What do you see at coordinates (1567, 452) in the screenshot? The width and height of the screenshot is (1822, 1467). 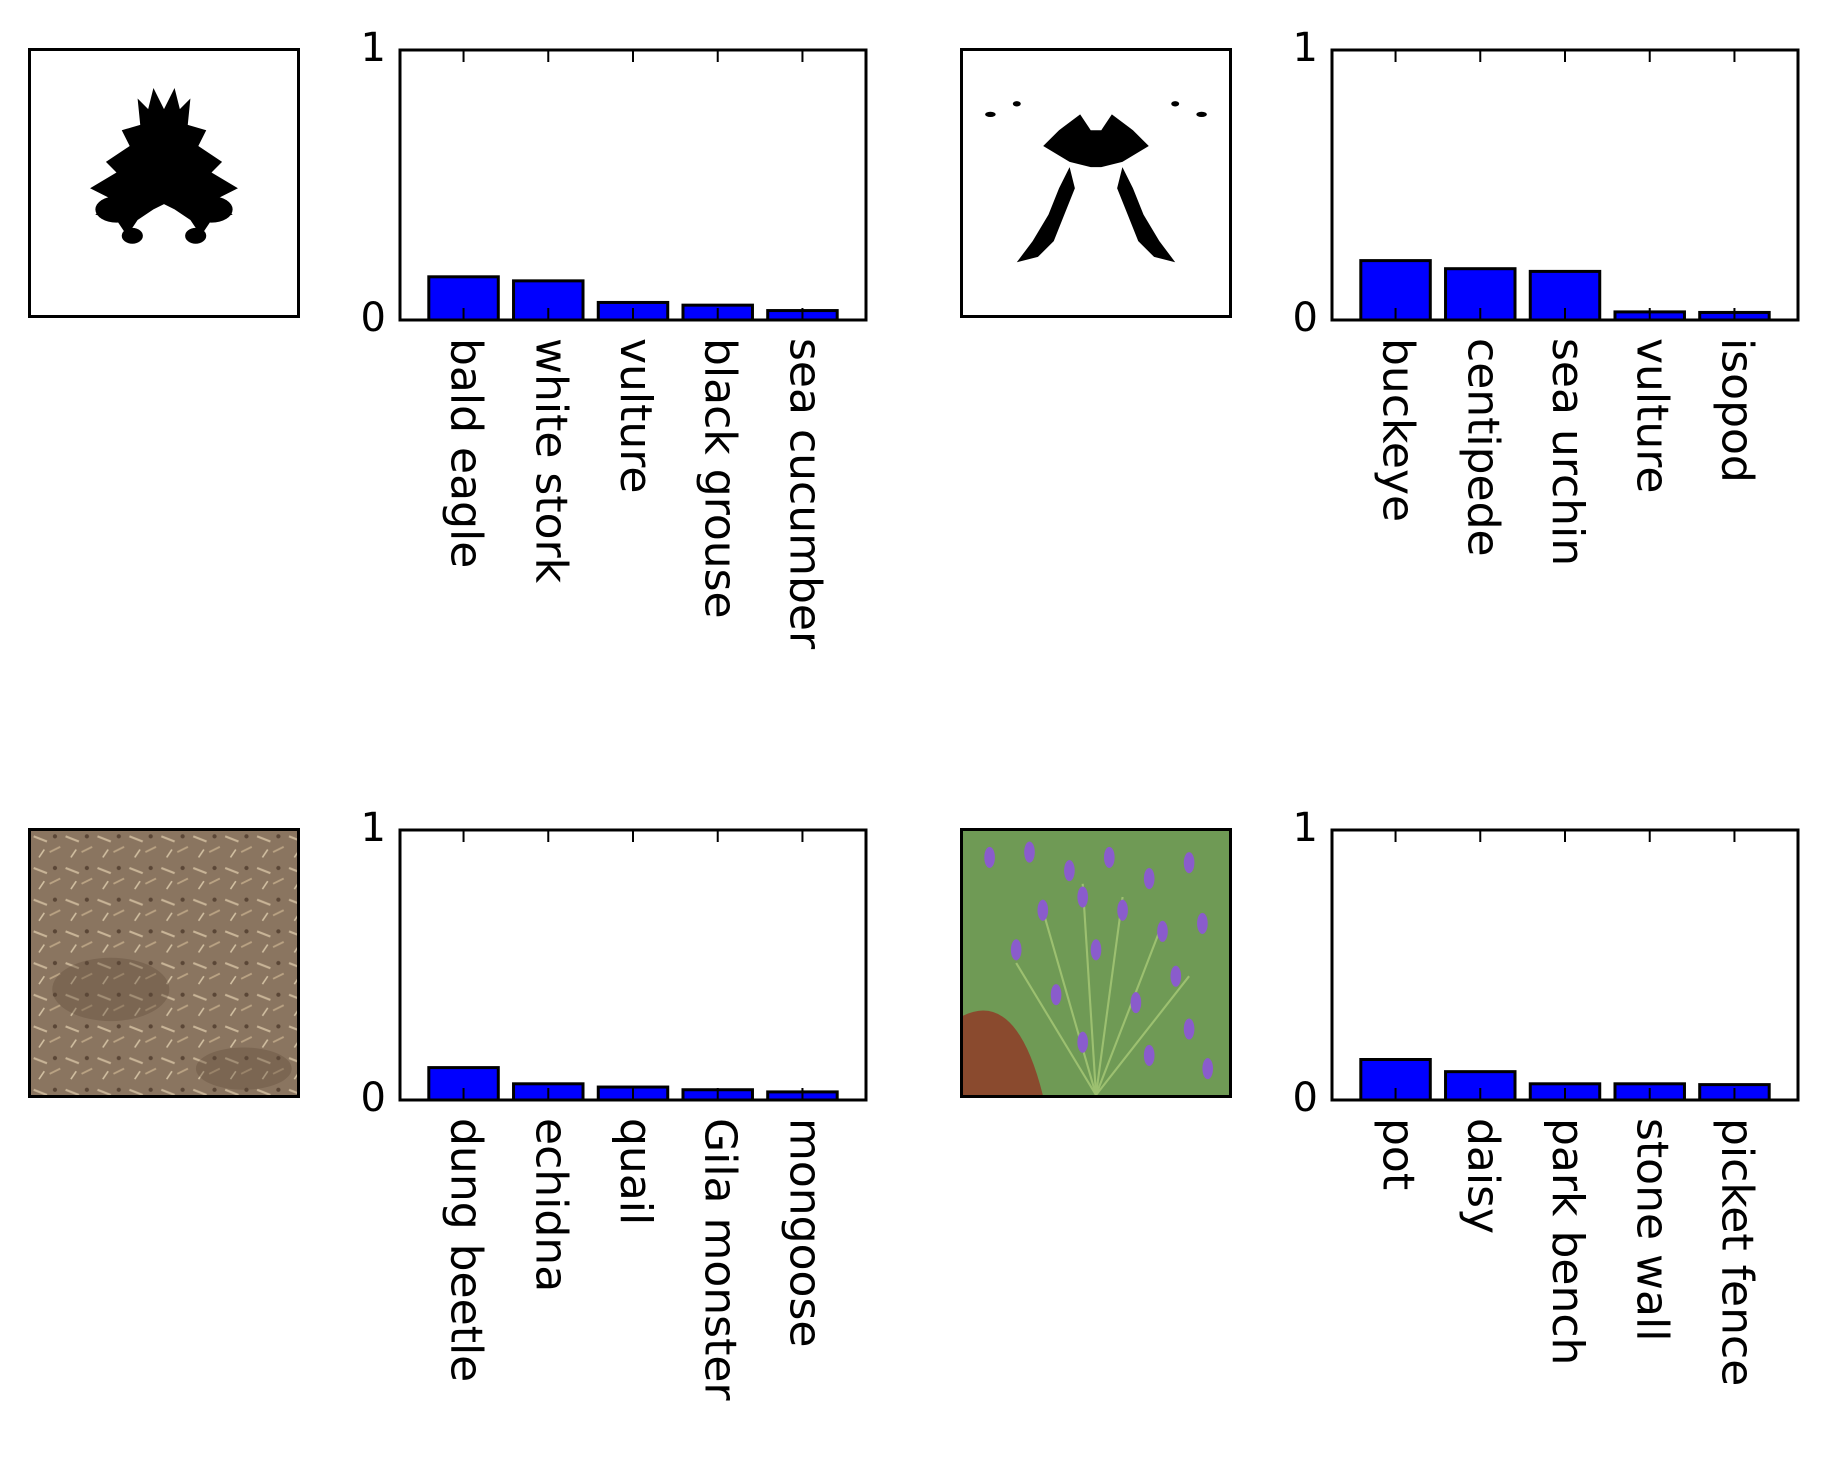 I see `x-tick-label: sea urchin` at bounding box center [1567, 452].